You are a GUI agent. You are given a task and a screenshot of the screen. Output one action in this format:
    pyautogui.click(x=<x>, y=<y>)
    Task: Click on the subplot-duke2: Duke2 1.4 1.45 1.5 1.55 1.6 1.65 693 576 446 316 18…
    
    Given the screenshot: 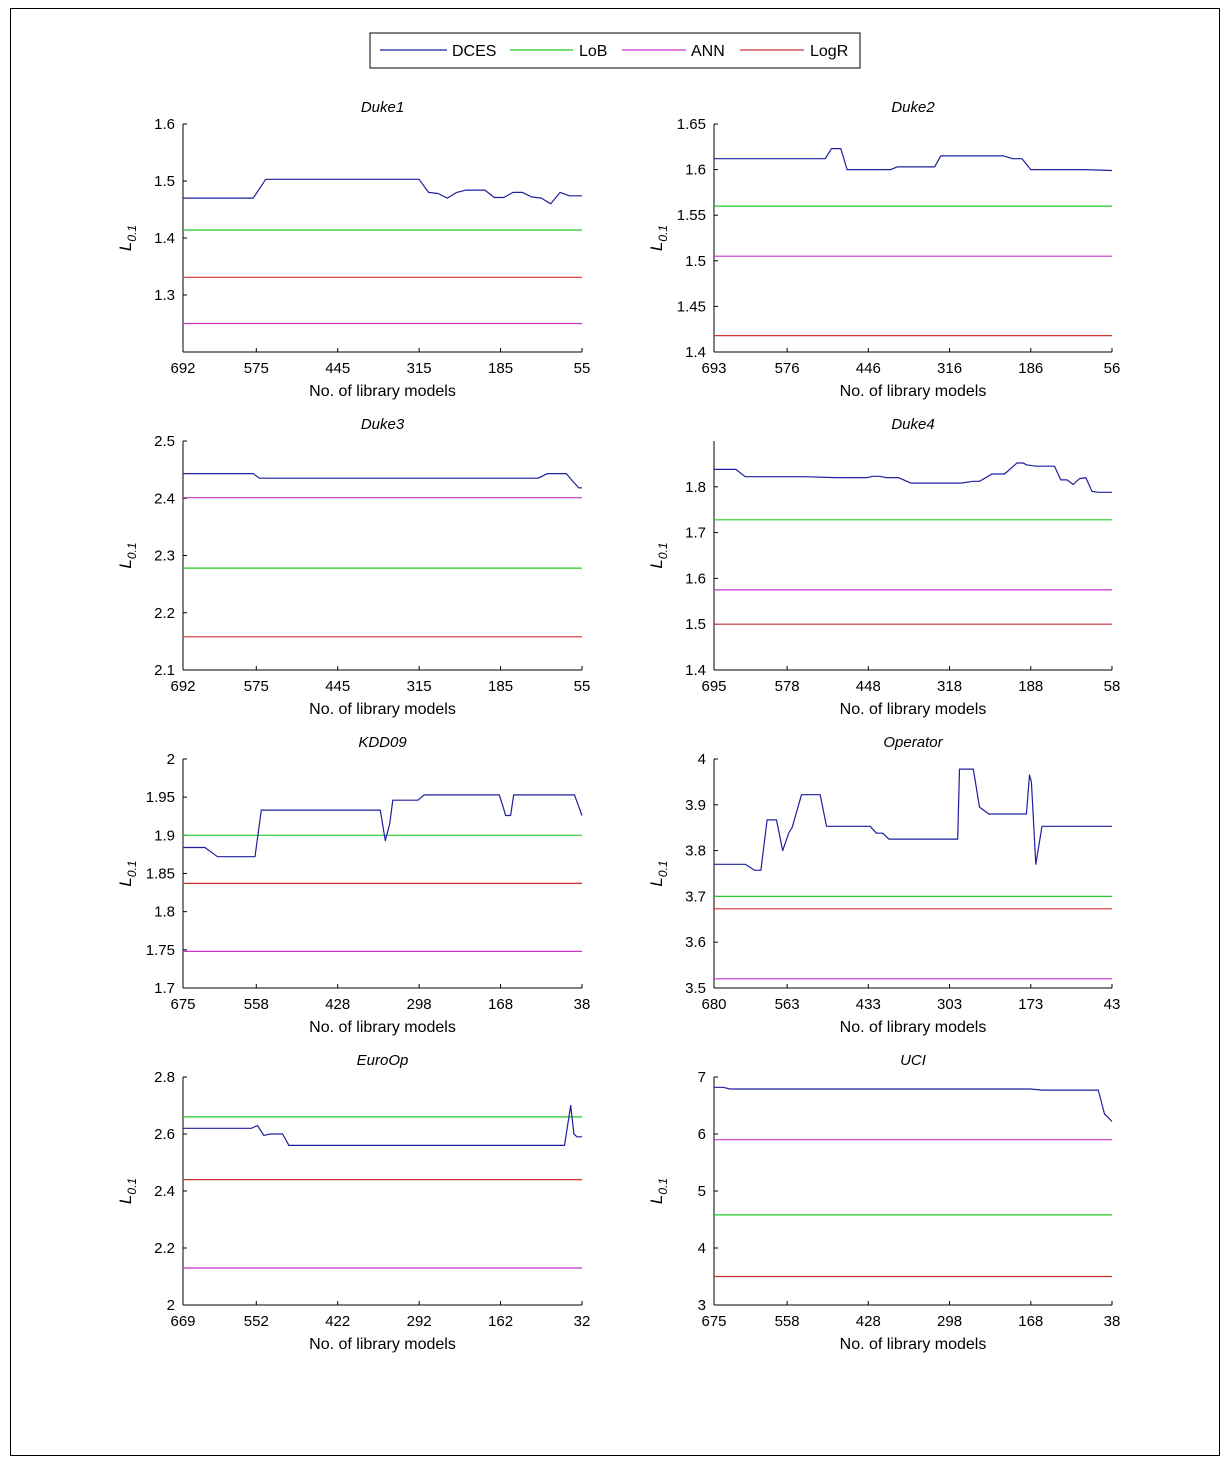 What is the action you would take?
    pyautogui.click(x=883, y=249)
    